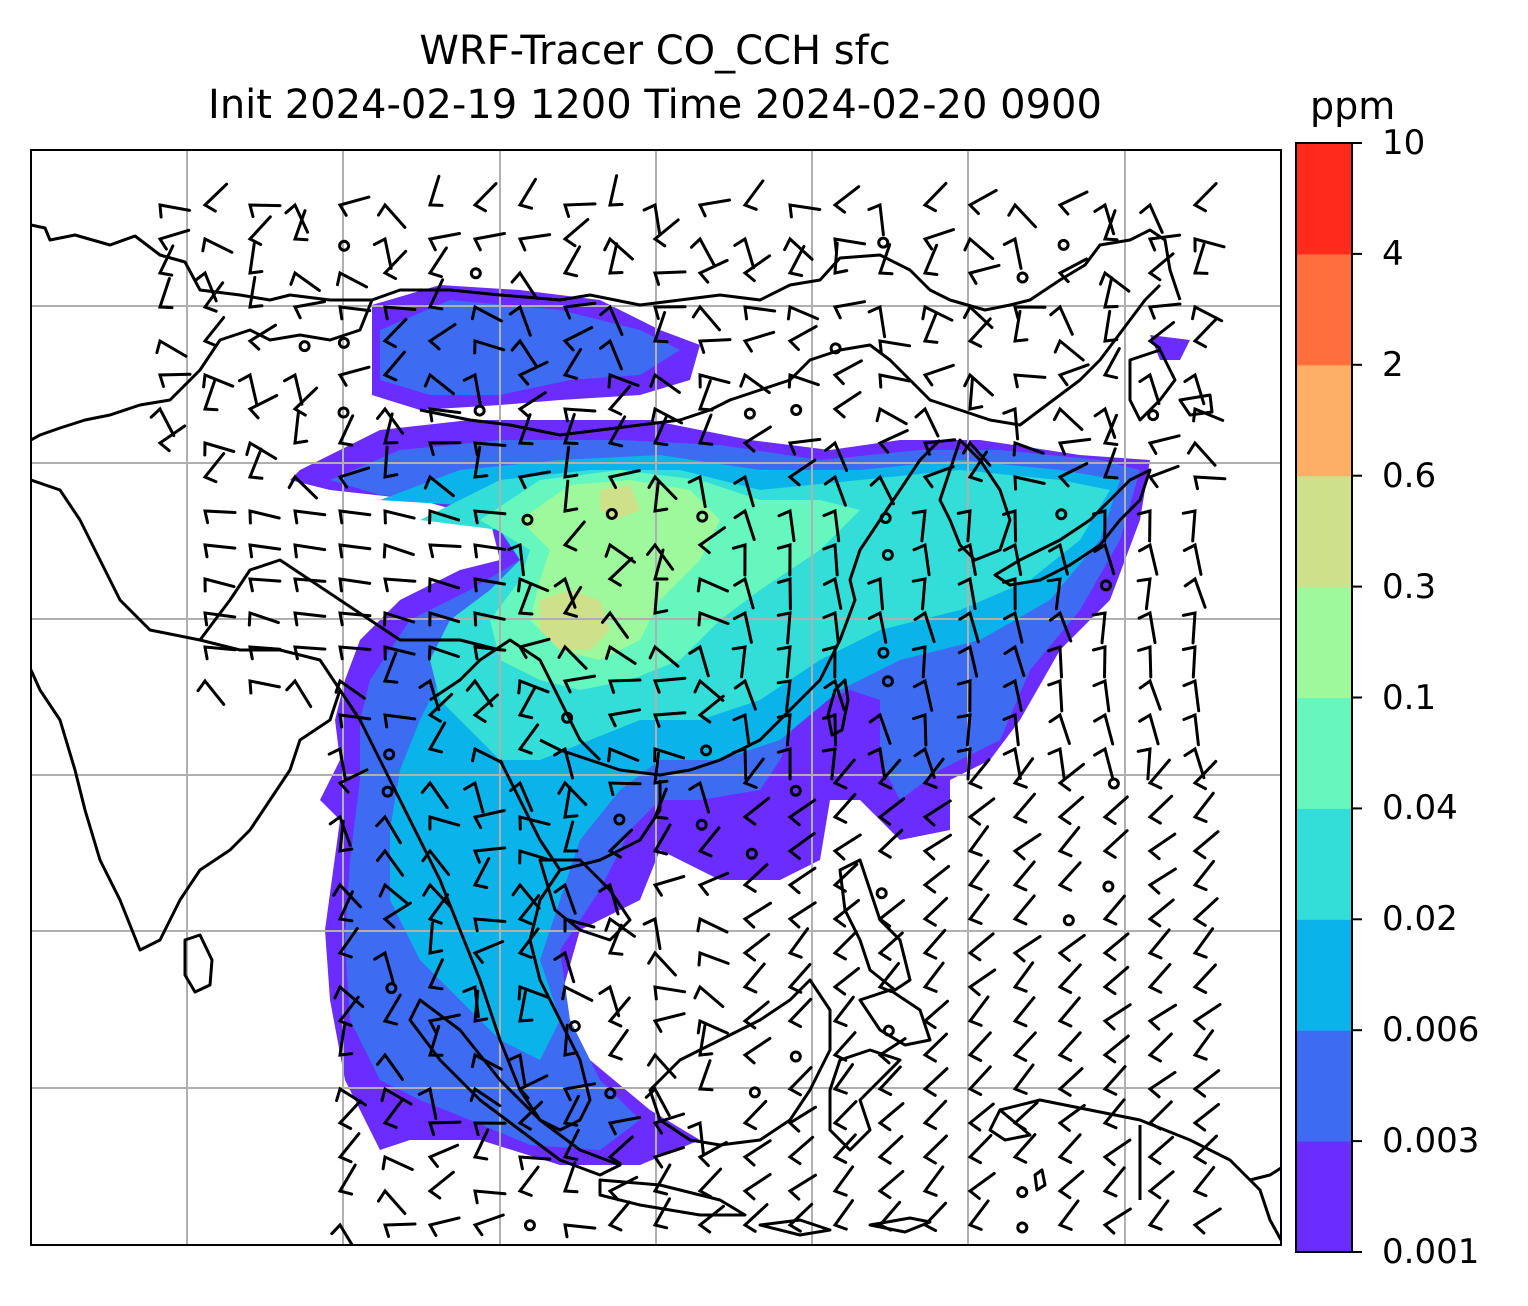 The width and height of the screenshot is (1528, 1306). I want to click on colorbar-segment, so click(1324, 975).